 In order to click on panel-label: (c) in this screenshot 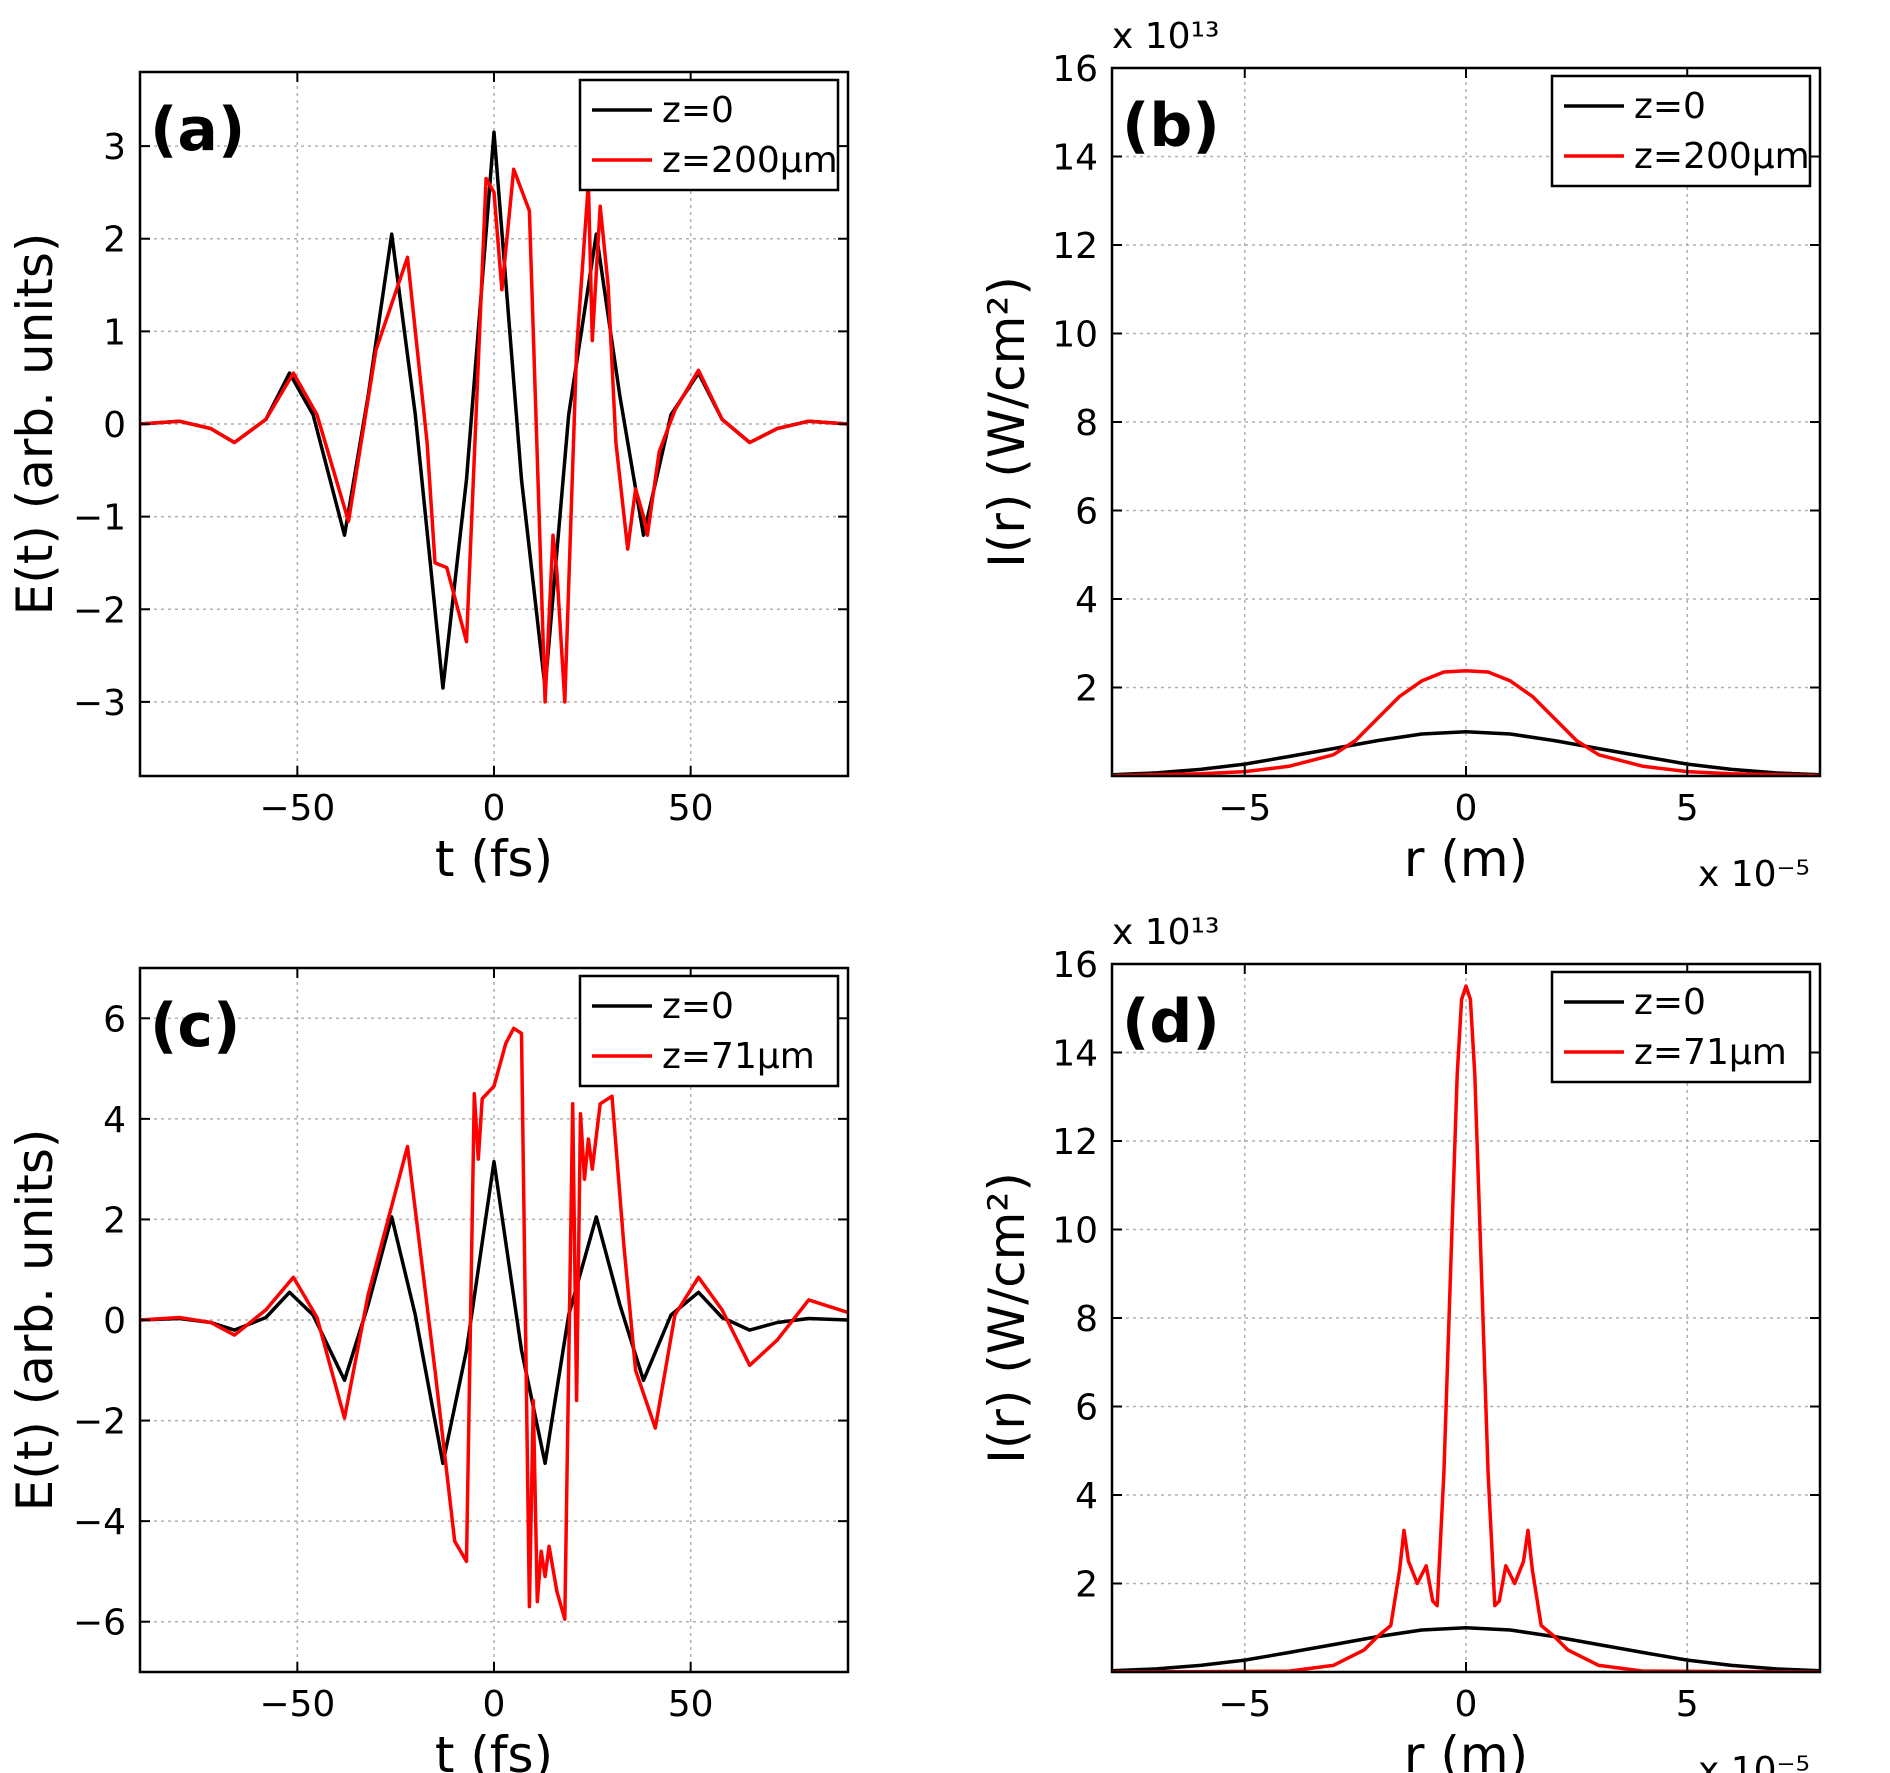, I will do `click(195, 1026)`.